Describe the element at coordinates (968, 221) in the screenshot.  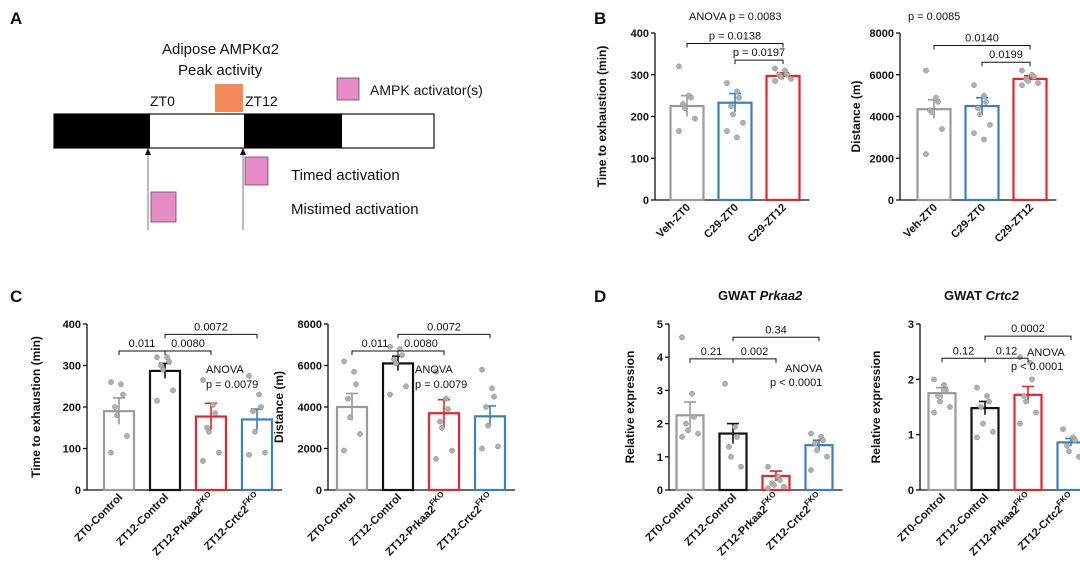
I see `x-category-text: C29-ZT0` at that location.